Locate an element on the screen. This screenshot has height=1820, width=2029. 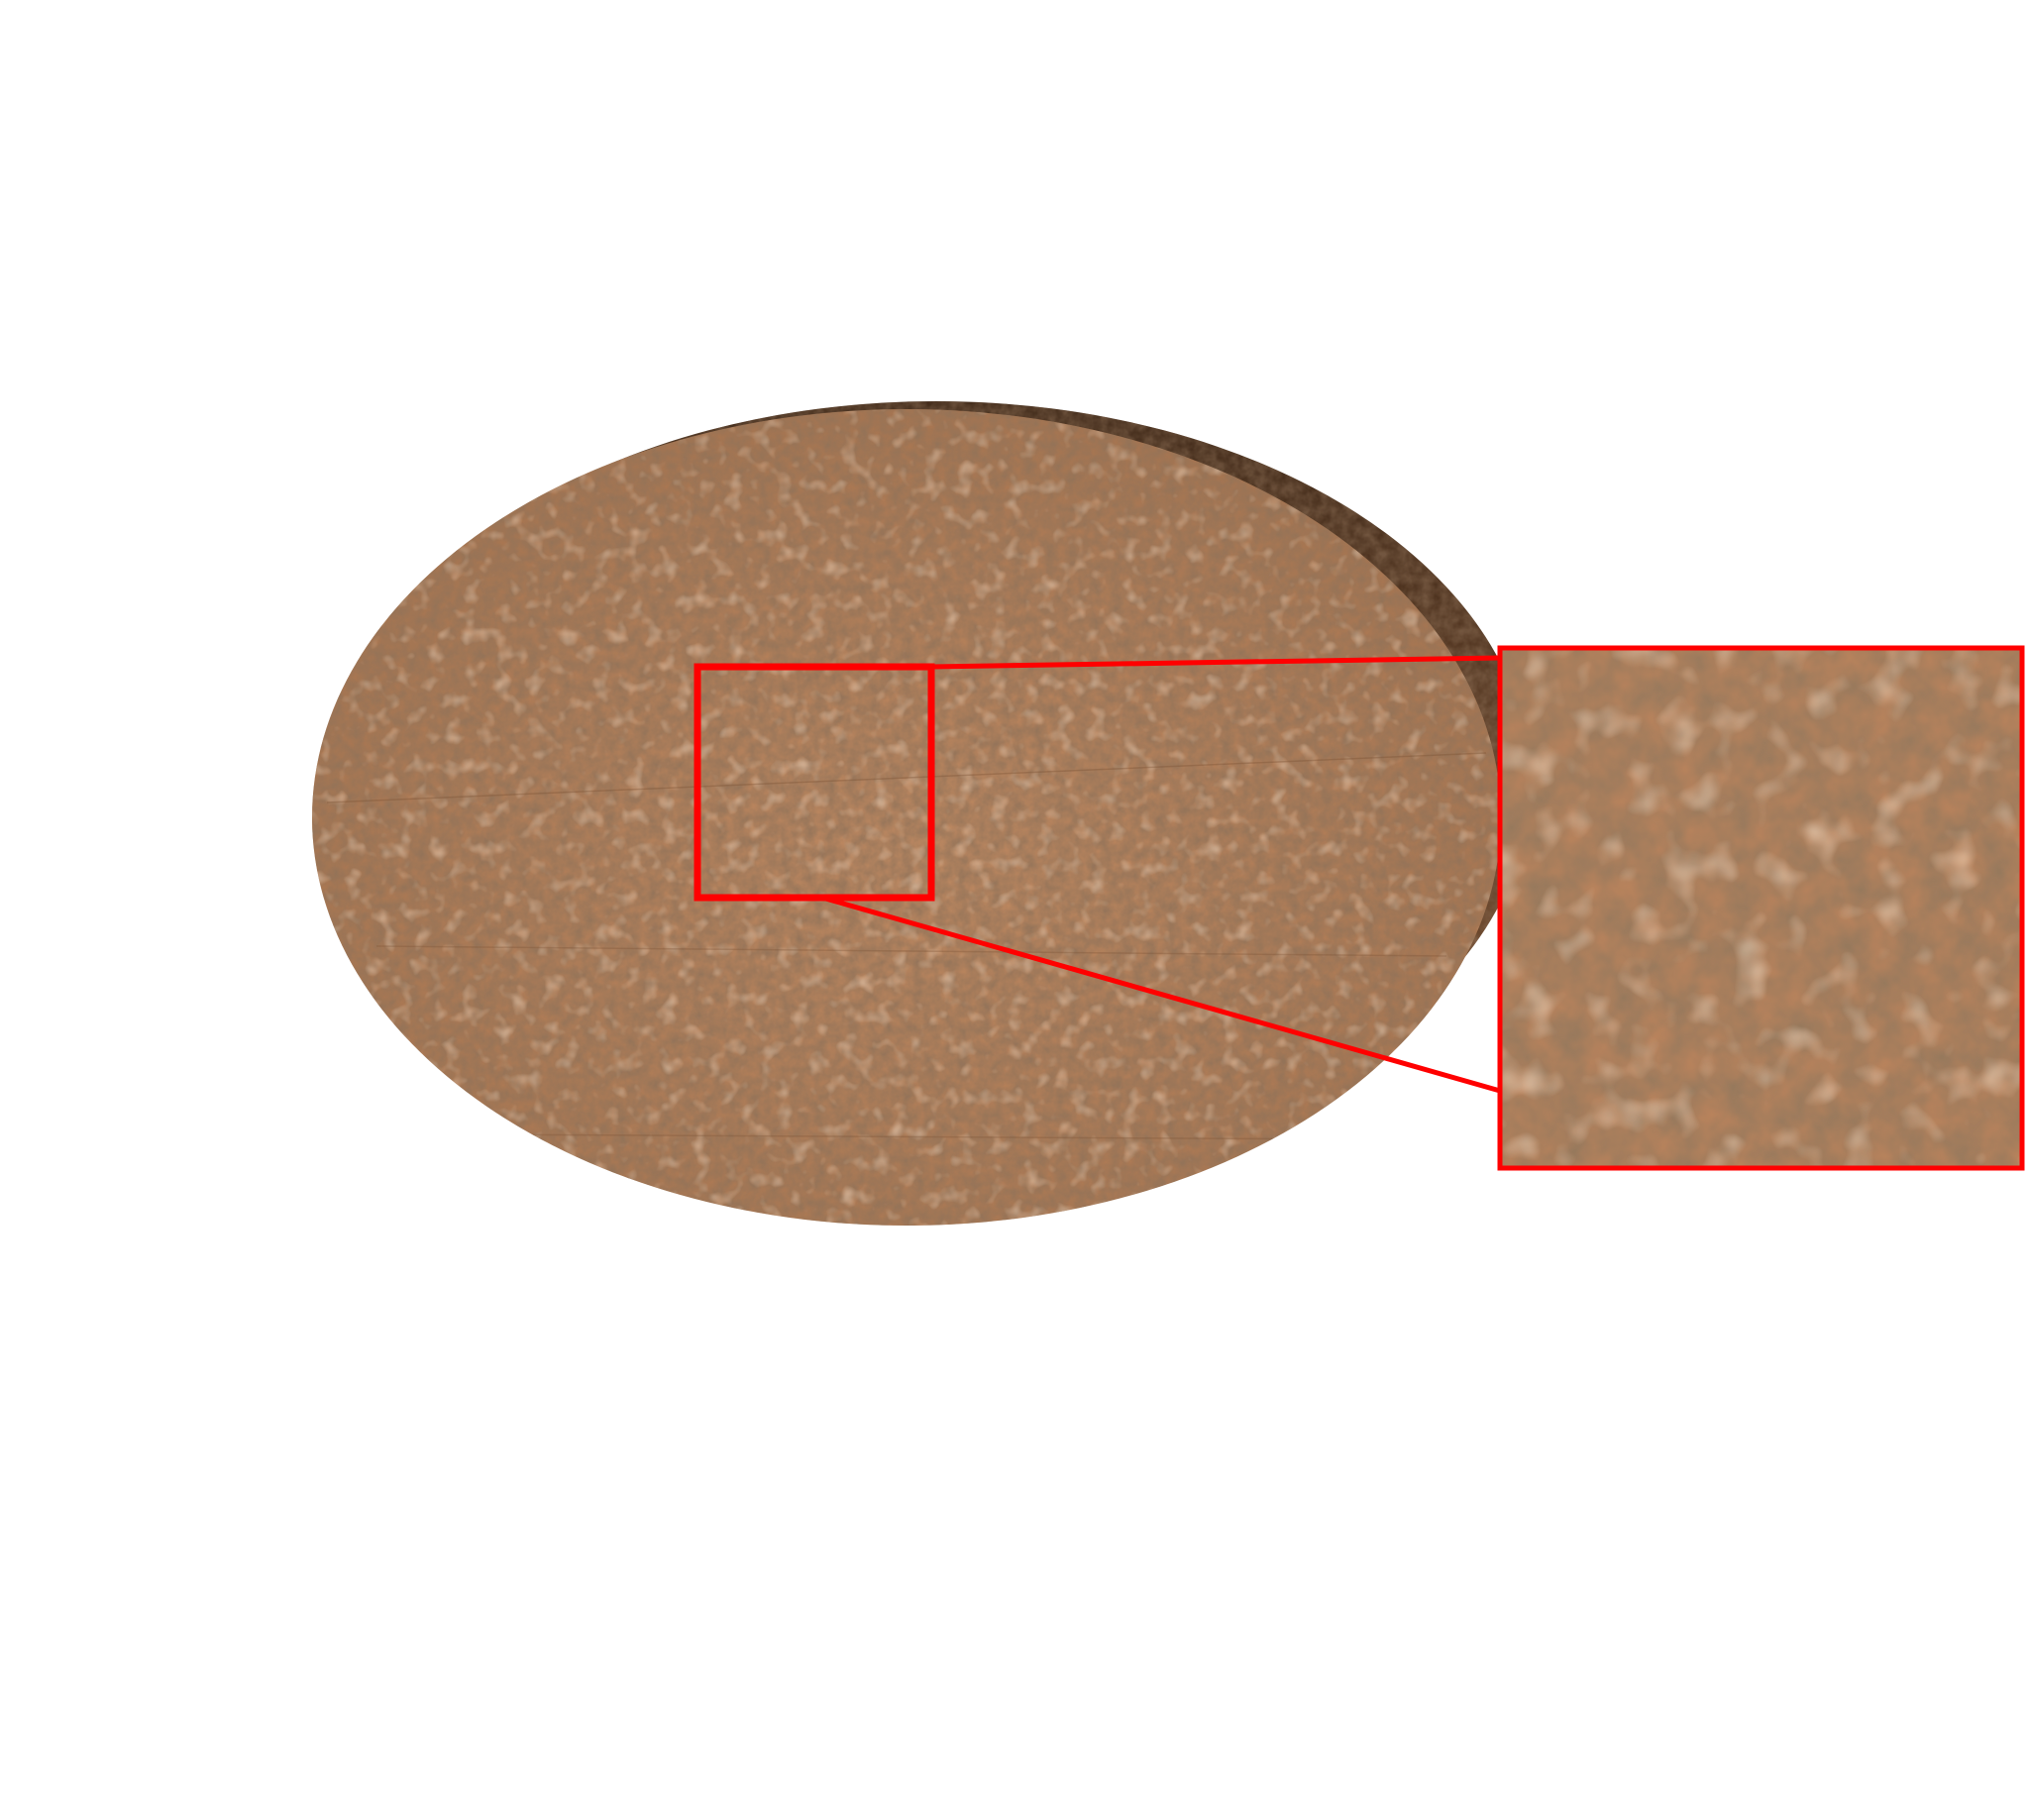
zoom-inset is located at coordinates (1761, 908).